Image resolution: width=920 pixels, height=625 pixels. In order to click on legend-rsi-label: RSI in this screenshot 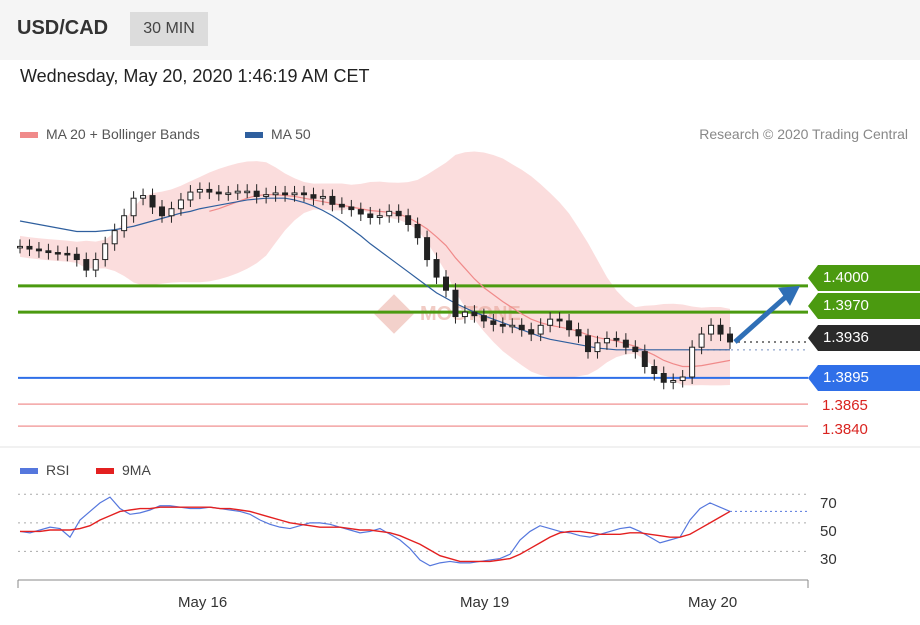, I will do `click(58, 470)`.